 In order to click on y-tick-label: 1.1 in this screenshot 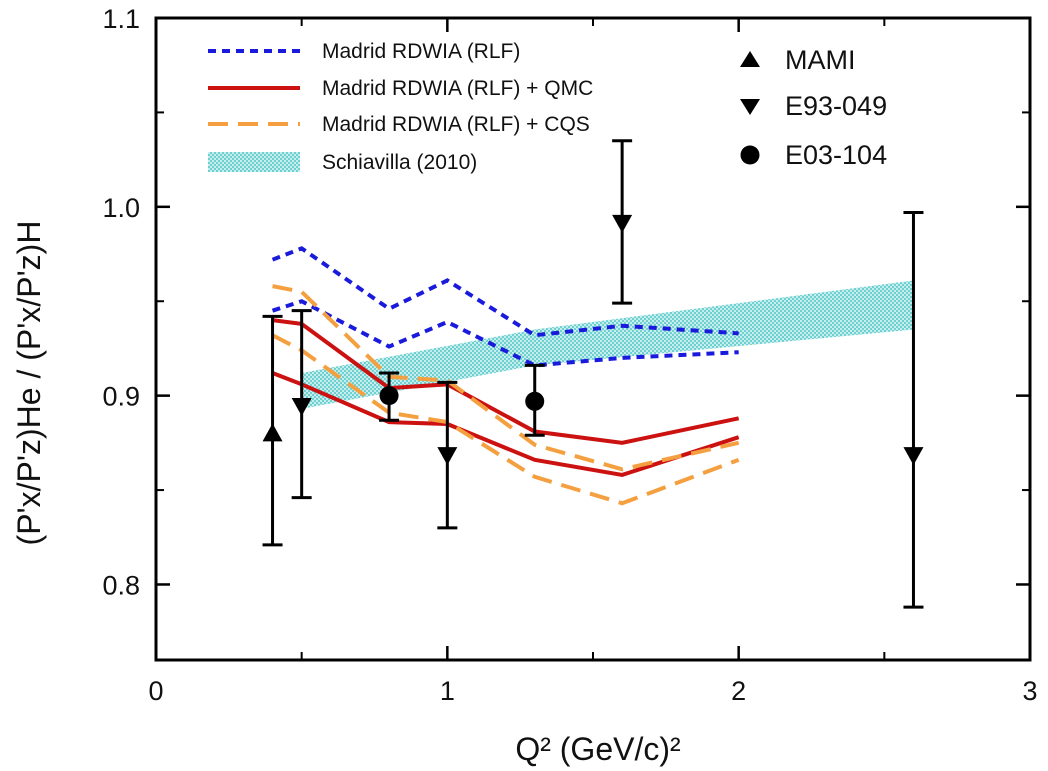, I will do `click(121, 19)`.